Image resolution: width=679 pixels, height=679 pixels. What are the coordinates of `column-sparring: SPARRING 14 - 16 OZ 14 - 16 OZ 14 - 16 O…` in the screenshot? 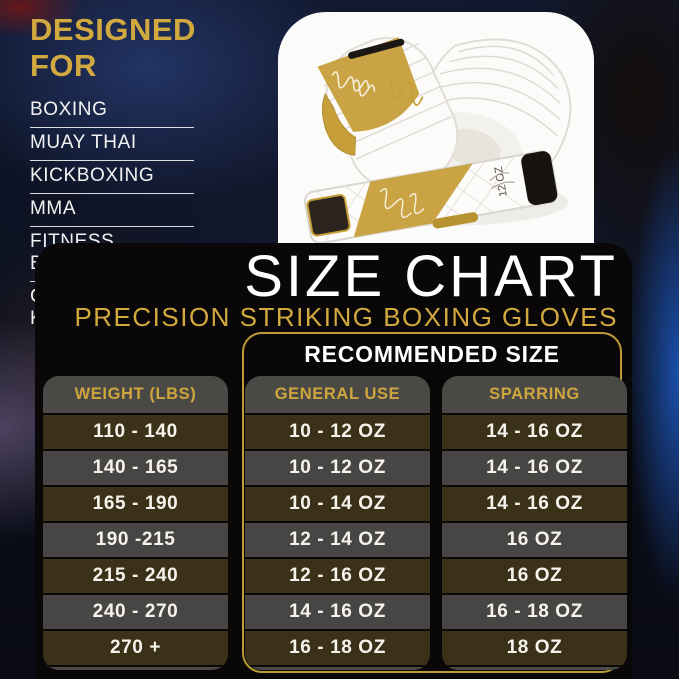 It's located at (534, 523).